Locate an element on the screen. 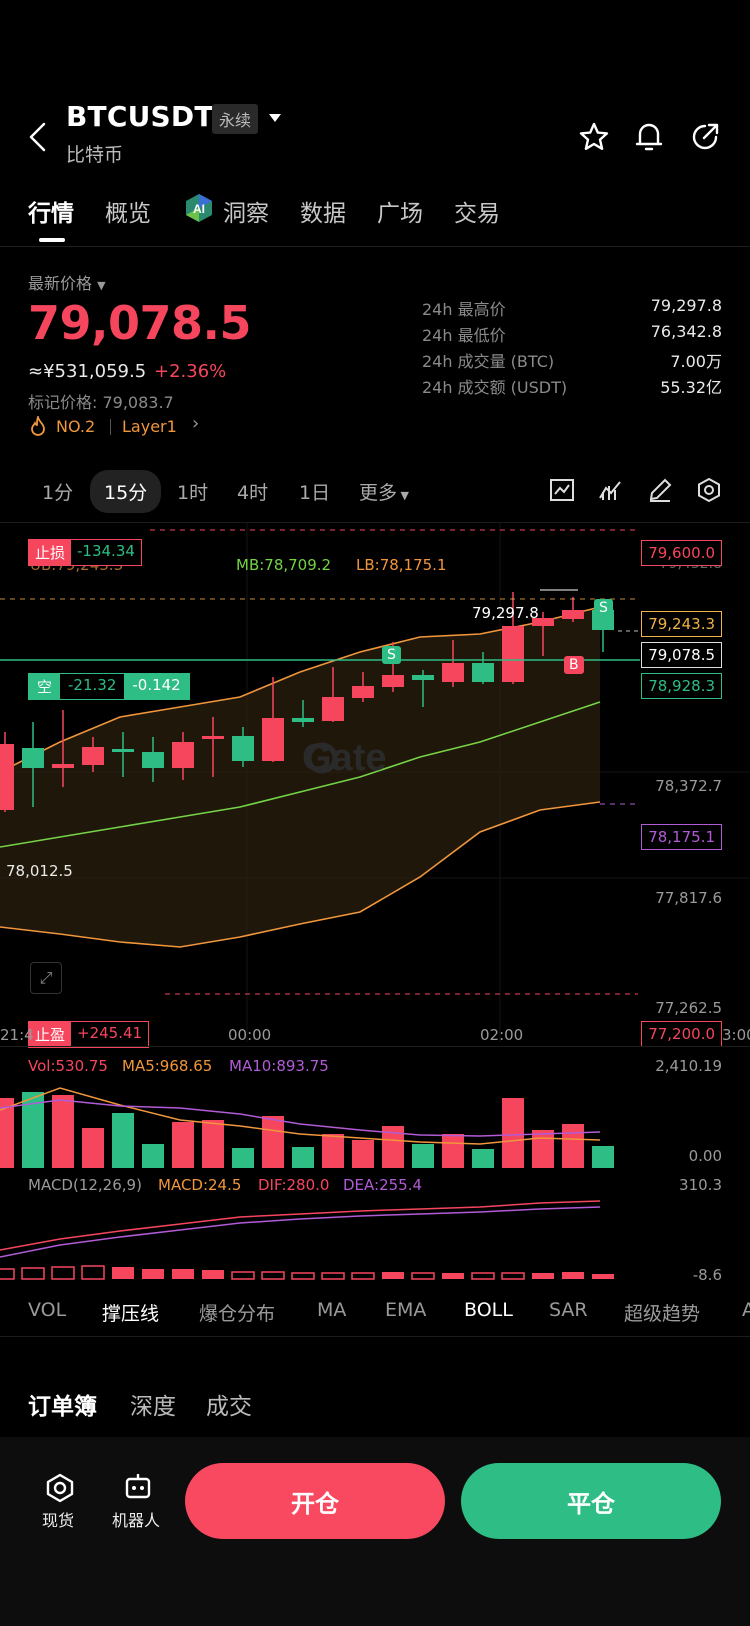  chevron-right-icon: › is located at coordinates (196, 423).